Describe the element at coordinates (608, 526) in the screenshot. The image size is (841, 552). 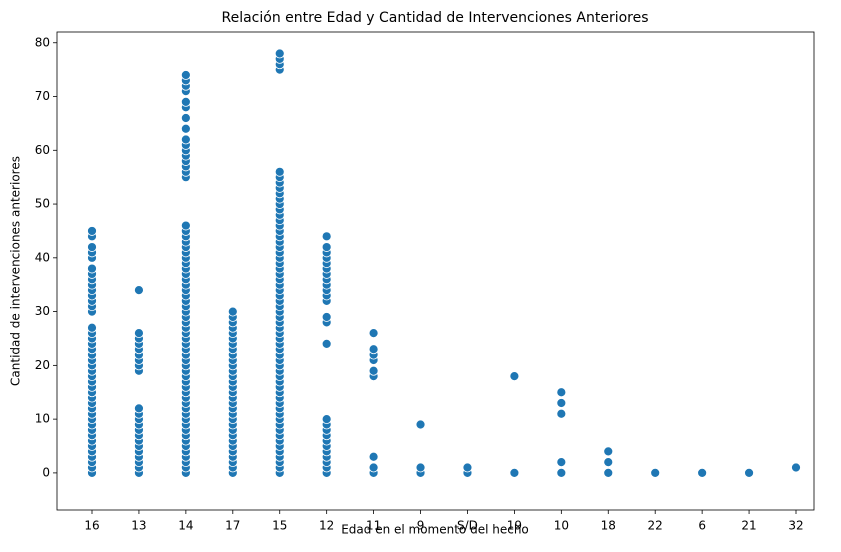
I see `x-tick-label: 18` at that location.